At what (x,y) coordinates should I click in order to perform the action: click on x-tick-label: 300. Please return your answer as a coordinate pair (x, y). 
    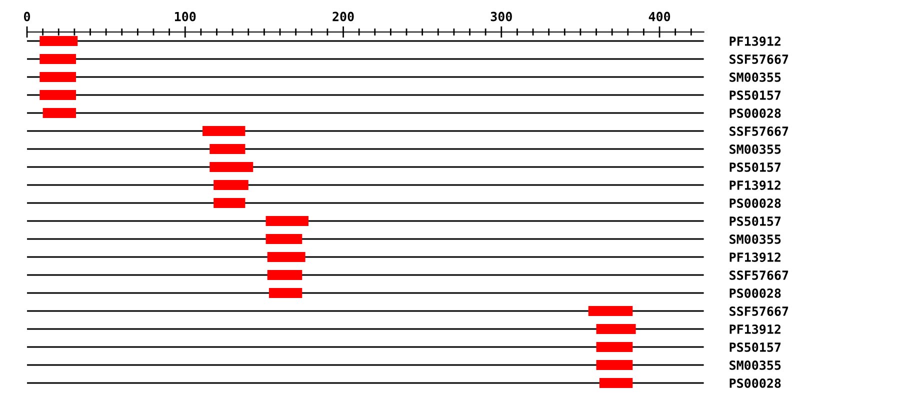
    Looking at the image, I should click on (501, 17).